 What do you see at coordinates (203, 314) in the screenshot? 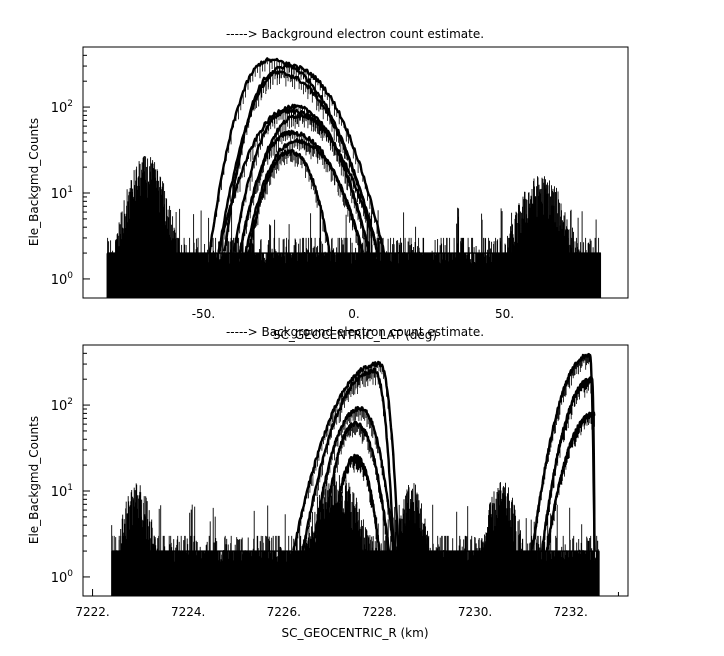
I see `x-tick-label: -50.` at bounding box center [203, 314].